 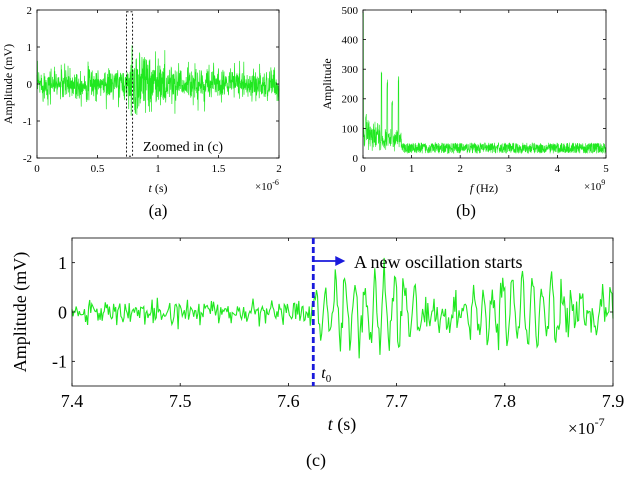 What do you see at coordinates (180, 401) in the screenshot?
I see `panel-c-xtick-label: 7.5` at bounding box center [180, 401].